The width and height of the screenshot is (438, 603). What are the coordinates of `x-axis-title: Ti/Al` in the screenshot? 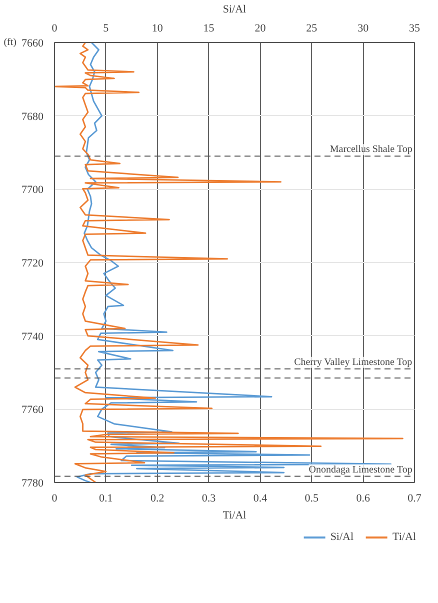 It's located at (234, 516).